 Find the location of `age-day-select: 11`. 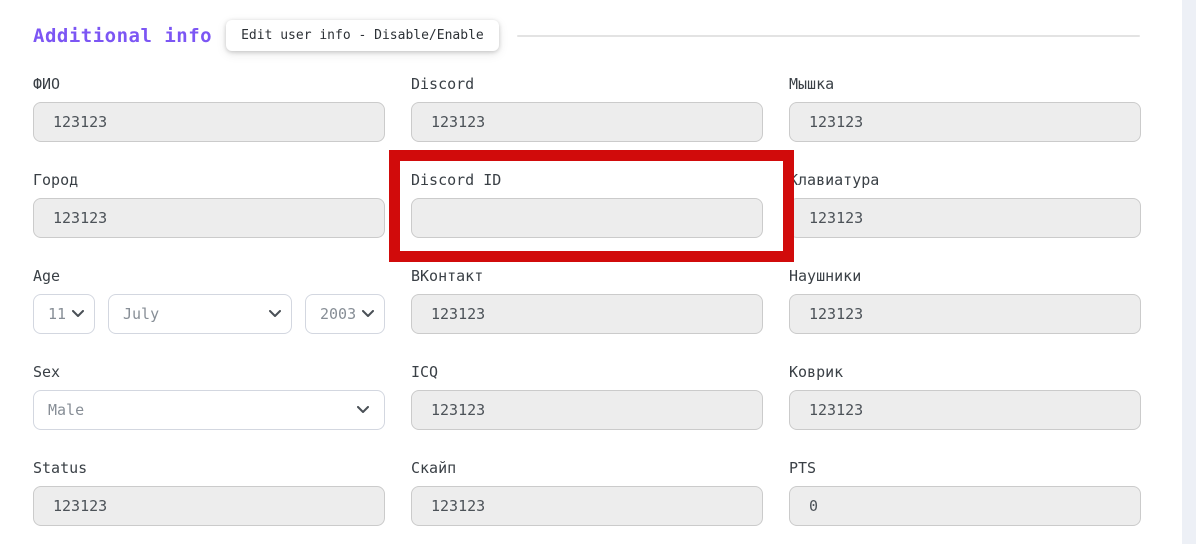

age-day-select: 11 is located at coordinates (64, 314).